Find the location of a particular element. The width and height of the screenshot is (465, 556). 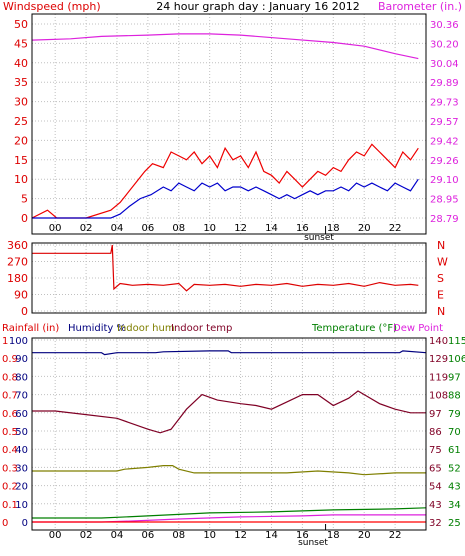

compass-tick-0: N is located at coordinates (441, 311).